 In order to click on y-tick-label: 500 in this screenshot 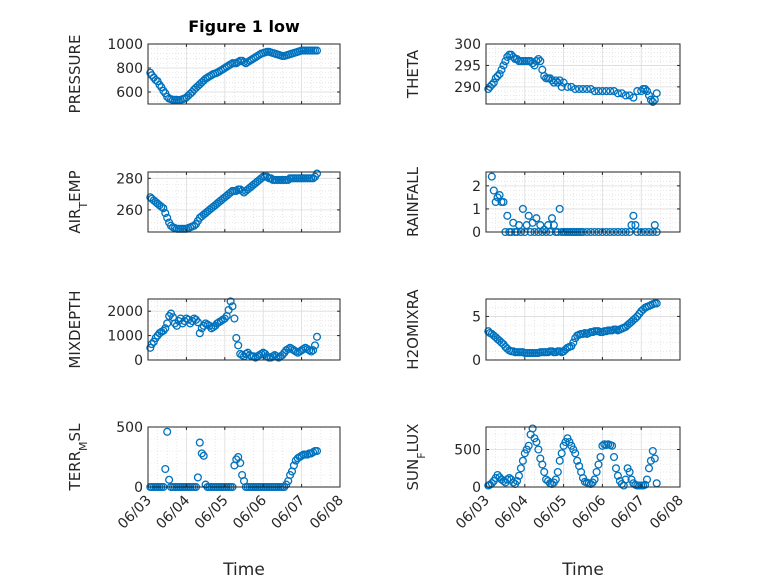, I will do `click(129, 428)`.